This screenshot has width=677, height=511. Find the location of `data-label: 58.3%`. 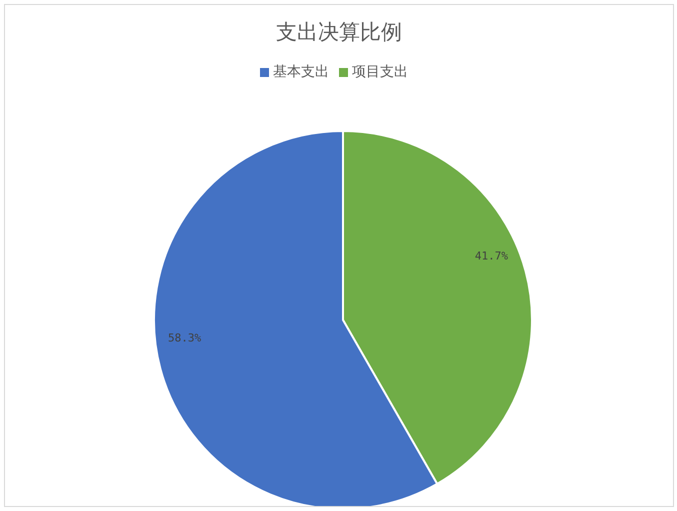

data-label: 58.3% is located at coordinates (185, 337).